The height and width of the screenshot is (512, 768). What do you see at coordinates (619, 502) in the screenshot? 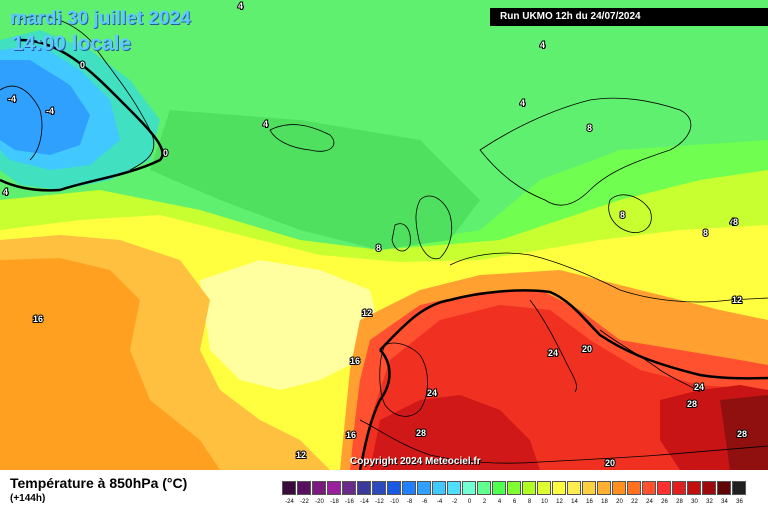
I see `legend-tick-label: 20` at bounding box center [619, 502].